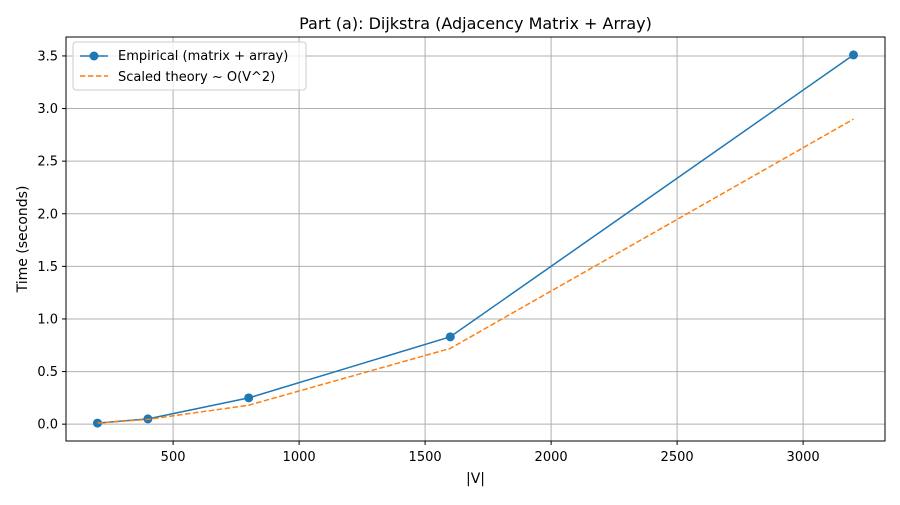 The height and width of the screenshot is (505, 900). What do you see at coordinates (196, 77) in the screenshot?
I see `legend-label-theory: Scaled theory ~ O(V^2)` at bounding box center [196, 77].